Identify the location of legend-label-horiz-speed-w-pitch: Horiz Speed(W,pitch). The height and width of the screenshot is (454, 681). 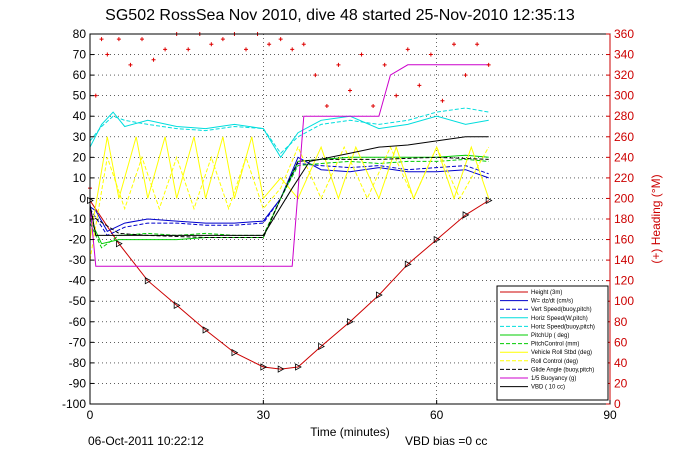
(559, 319).